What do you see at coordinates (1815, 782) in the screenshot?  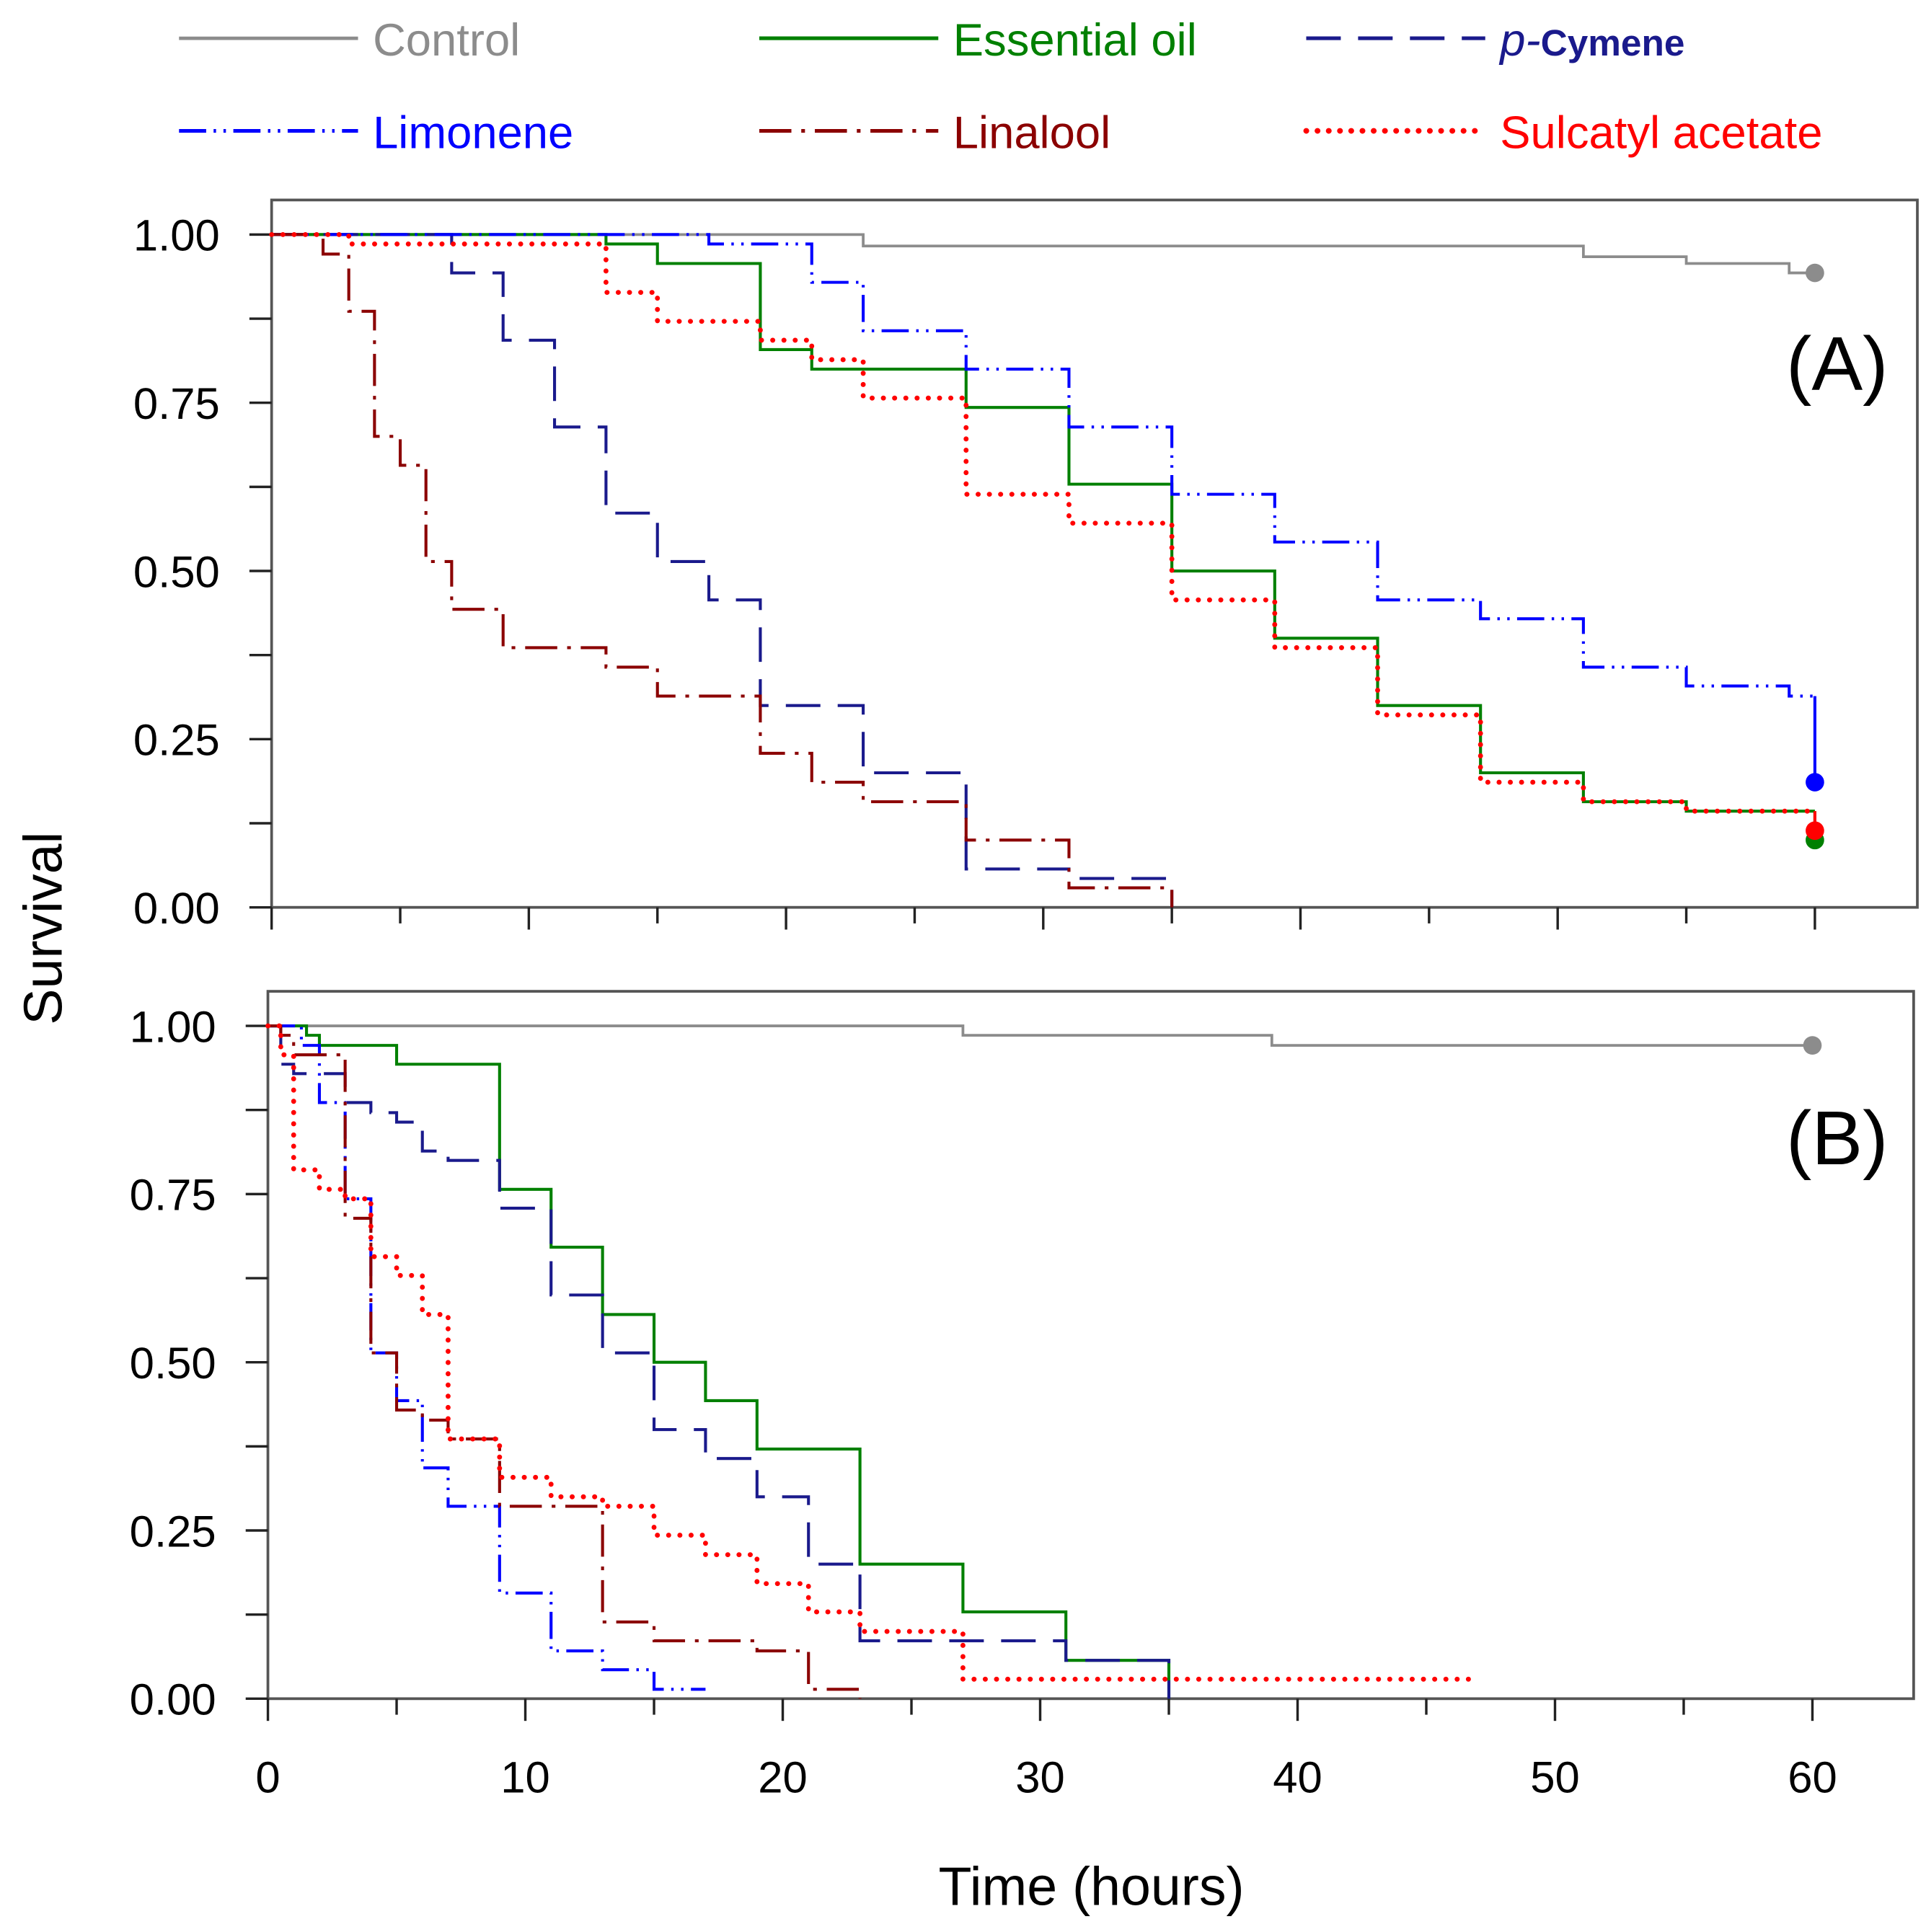 I see `series-end-marker-lim` at bounding box center [1815, 782].